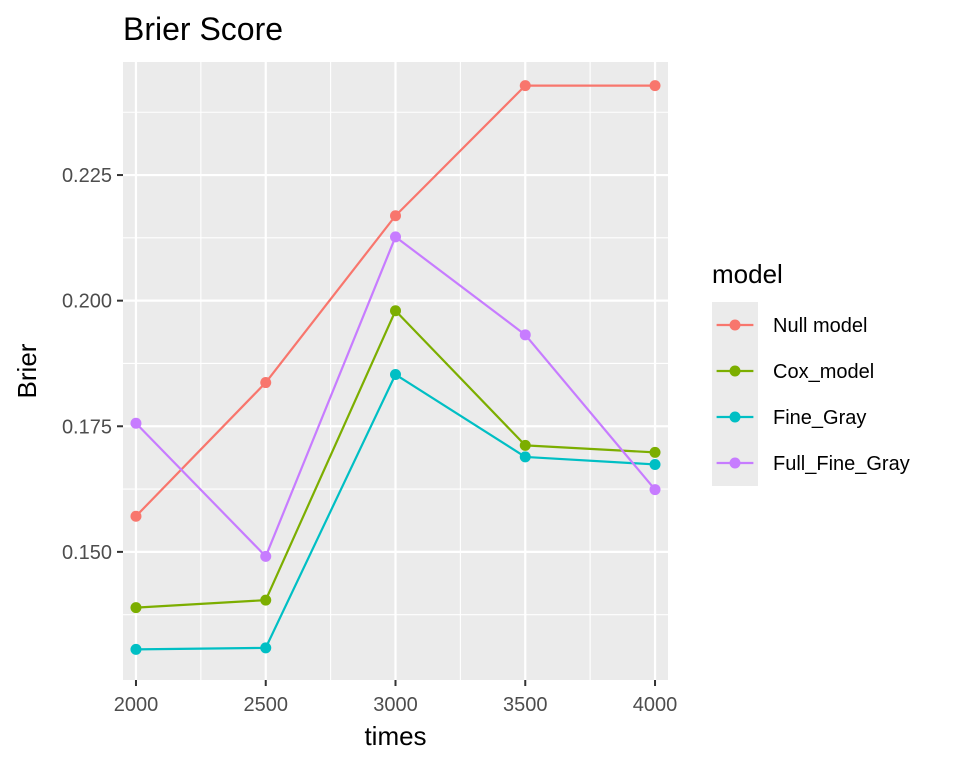 The width and height of the screenshot is (960, 768). What do you see at coordinates (735, 417) in the screenshot?
I see `legend-key-point-fine-gray` at bounding box center [735, 417].